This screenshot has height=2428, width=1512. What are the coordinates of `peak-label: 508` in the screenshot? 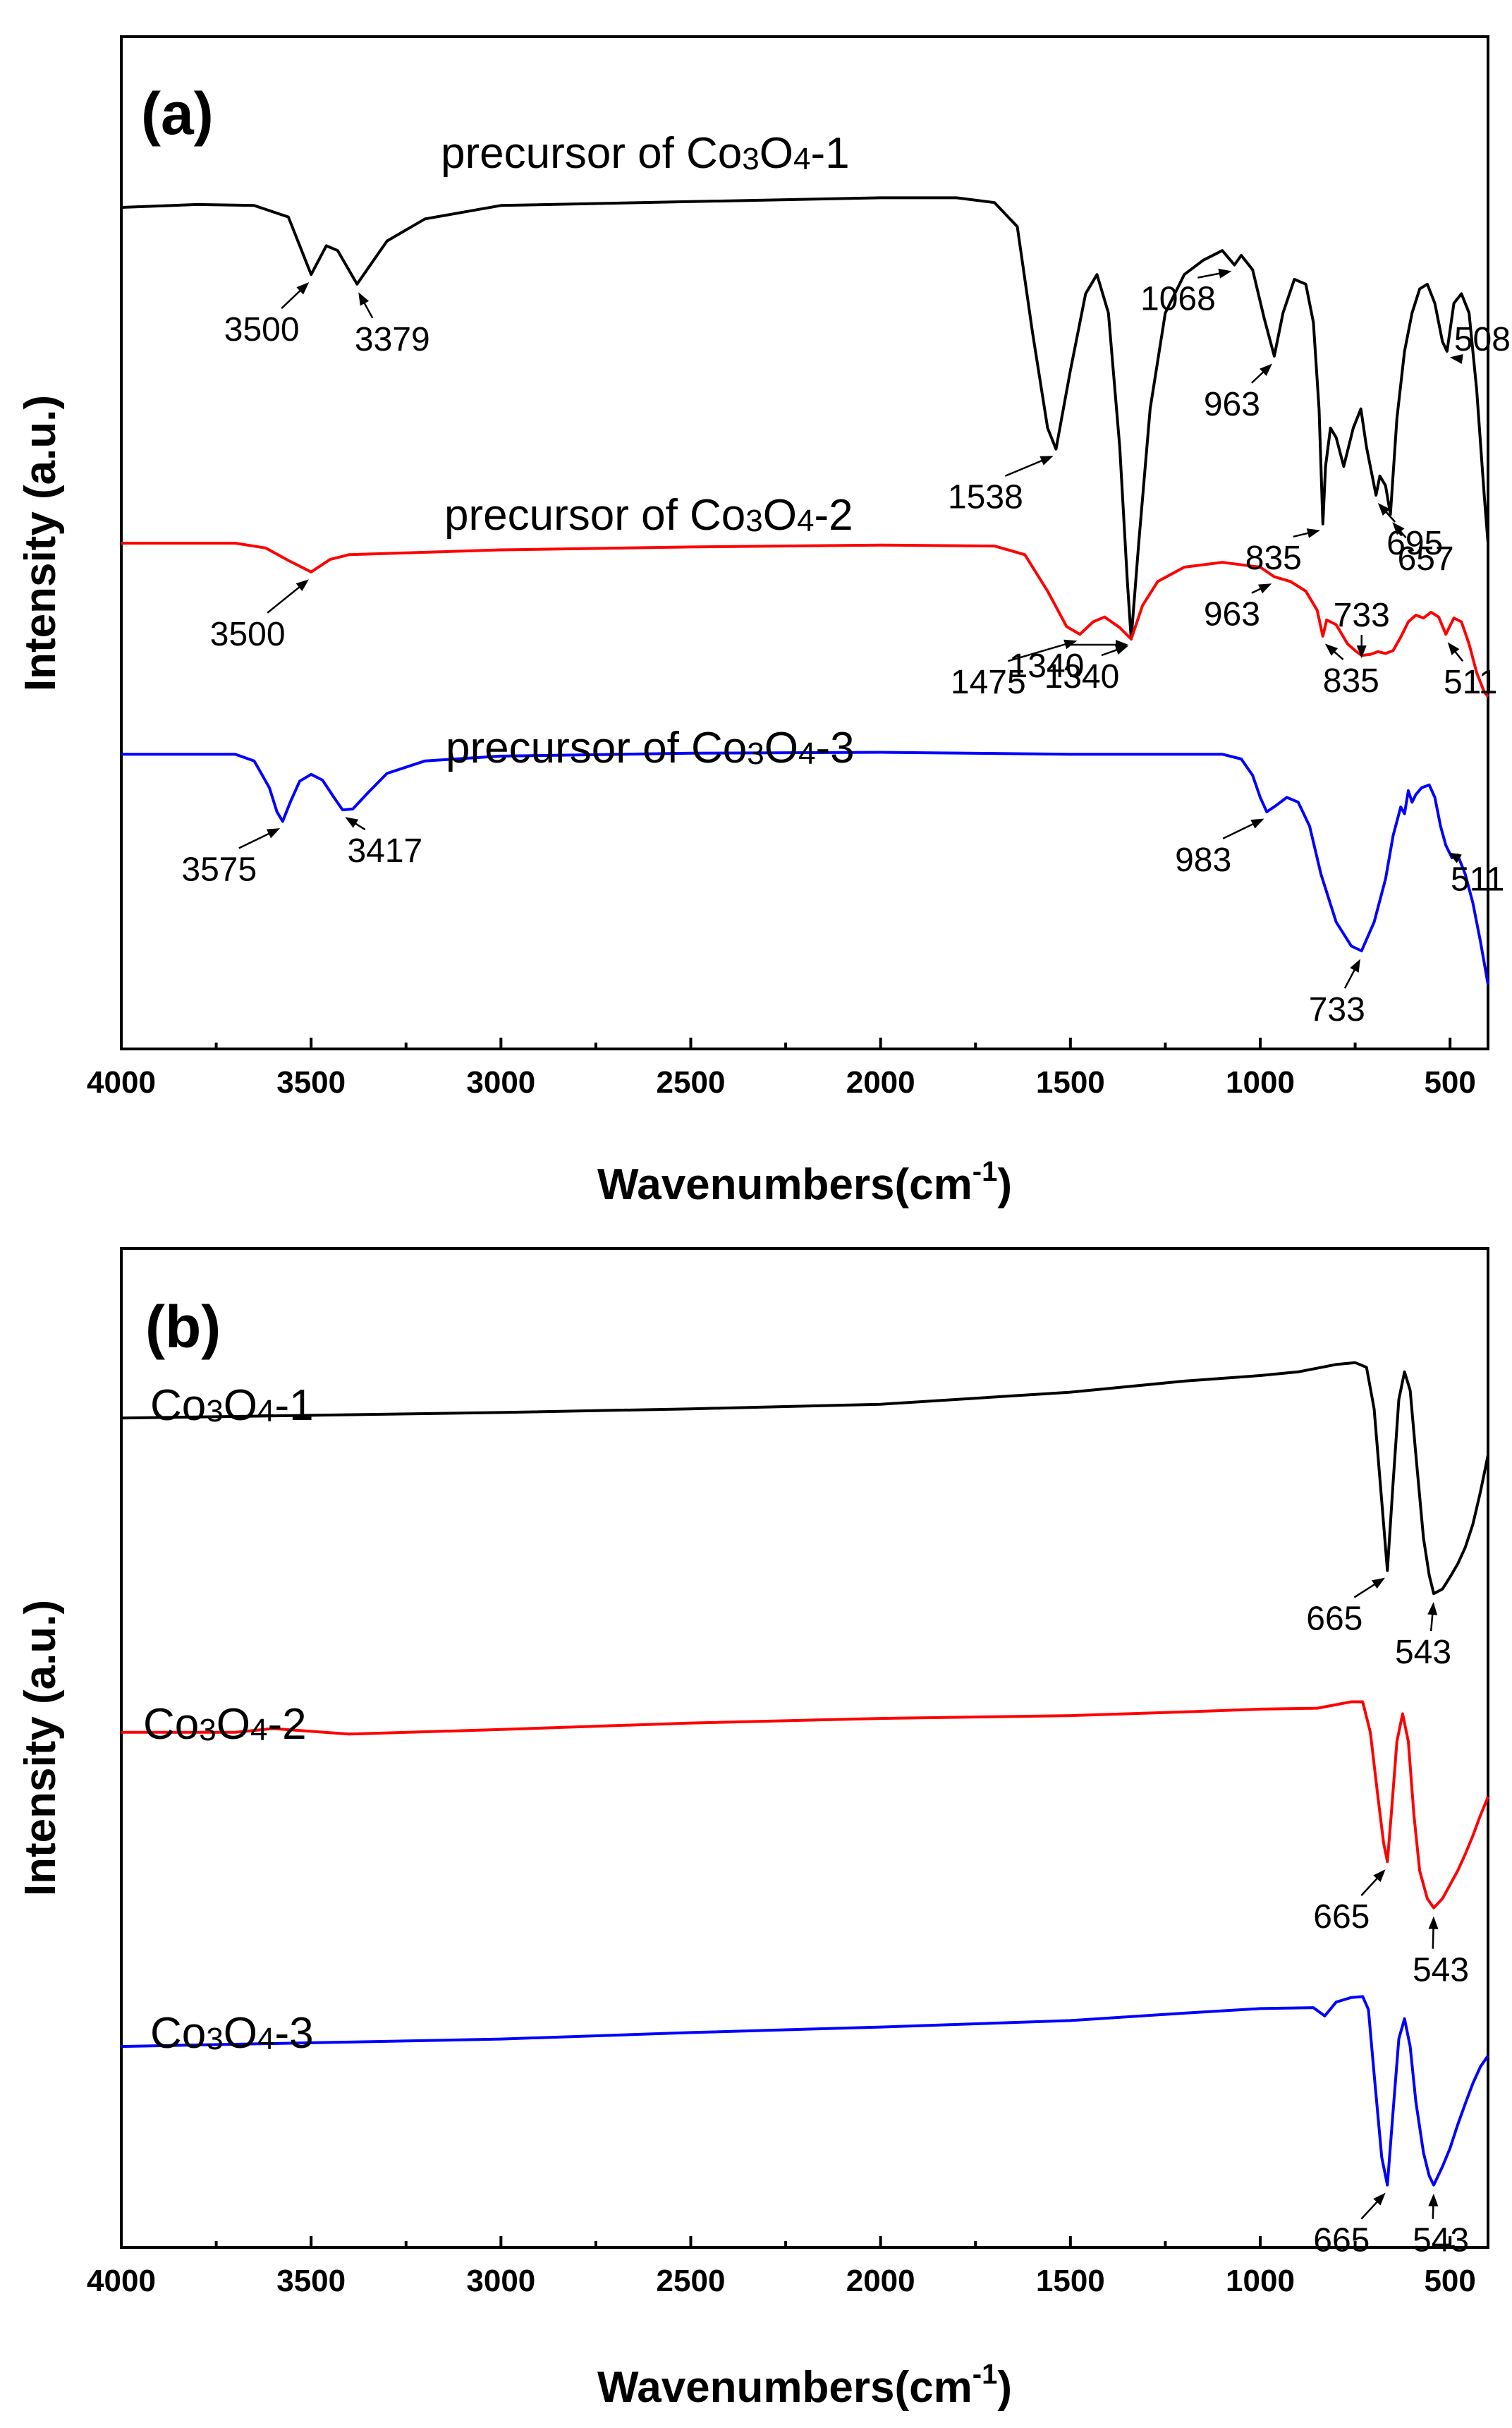 It's located at (1482, 339).